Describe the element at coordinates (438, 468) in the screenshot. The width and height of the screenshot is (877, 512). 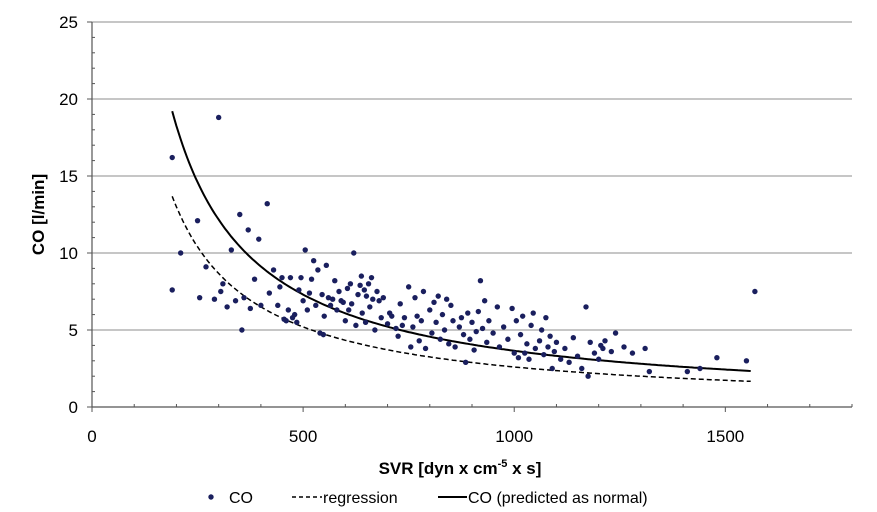
I see `x-axis-label-main: SVR [dyn x cm` at that location.